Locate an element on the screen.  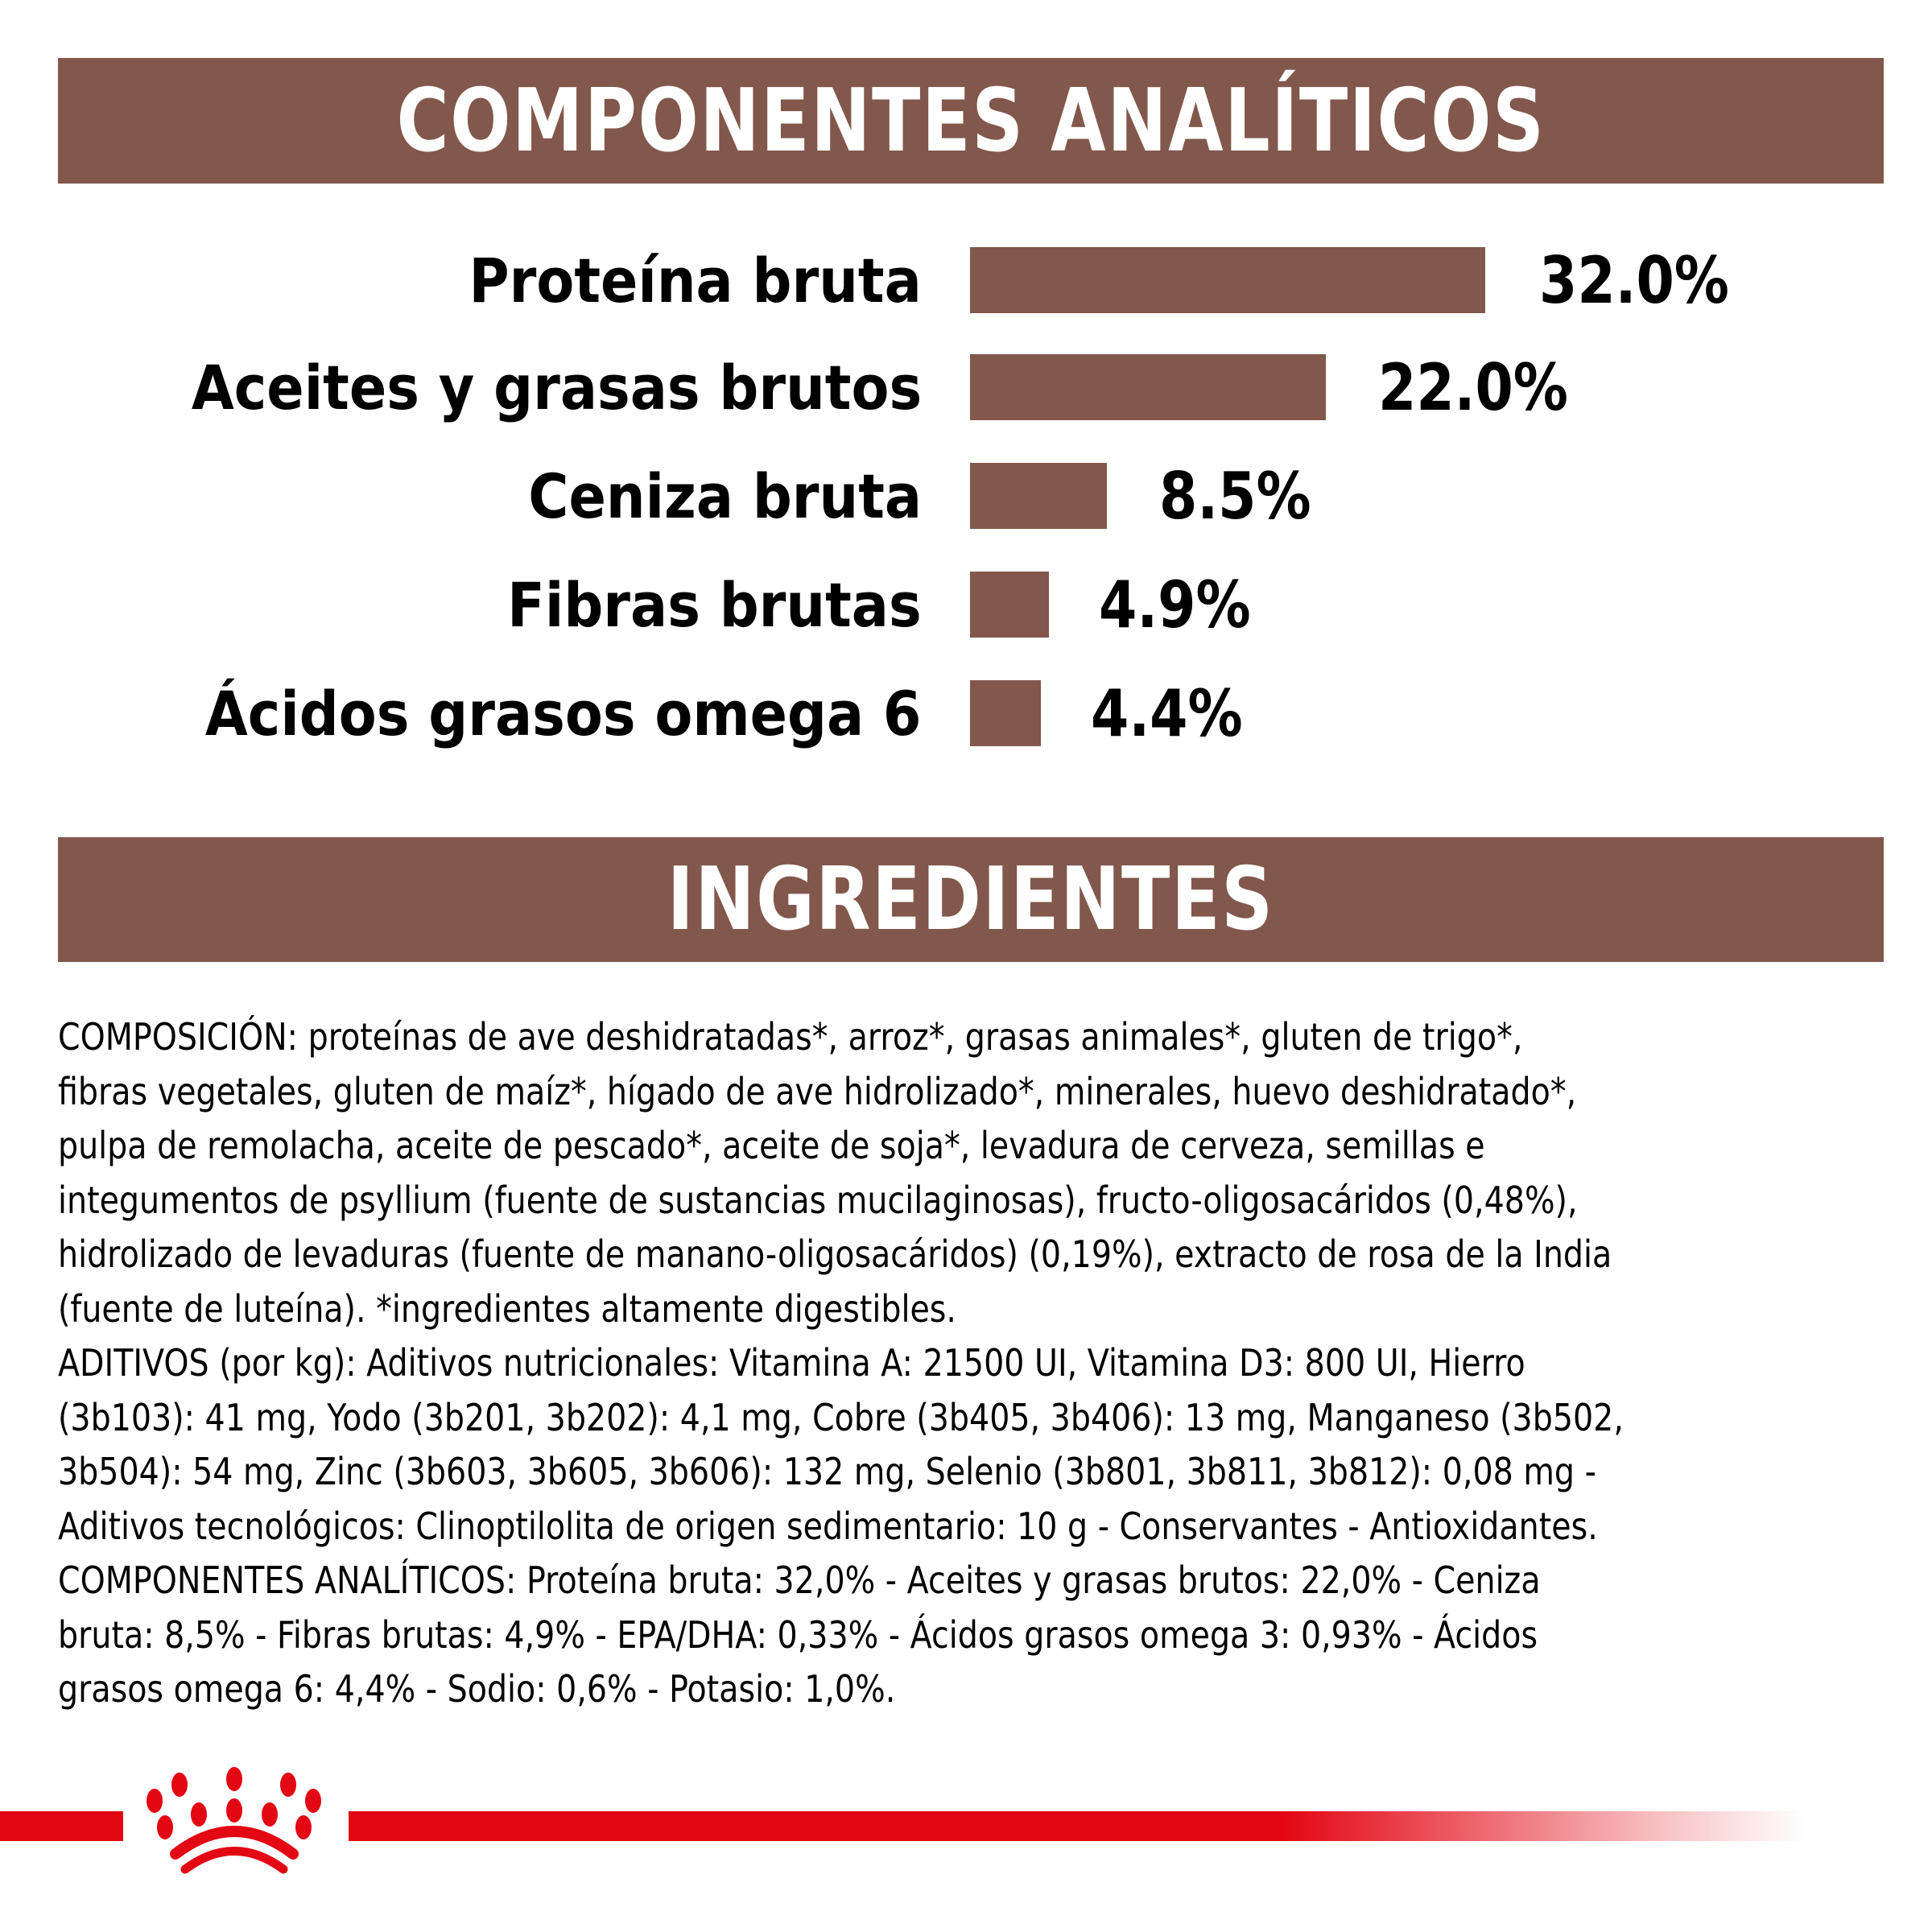
bar-value: 22.0% is located at coordinates (1473, 387).